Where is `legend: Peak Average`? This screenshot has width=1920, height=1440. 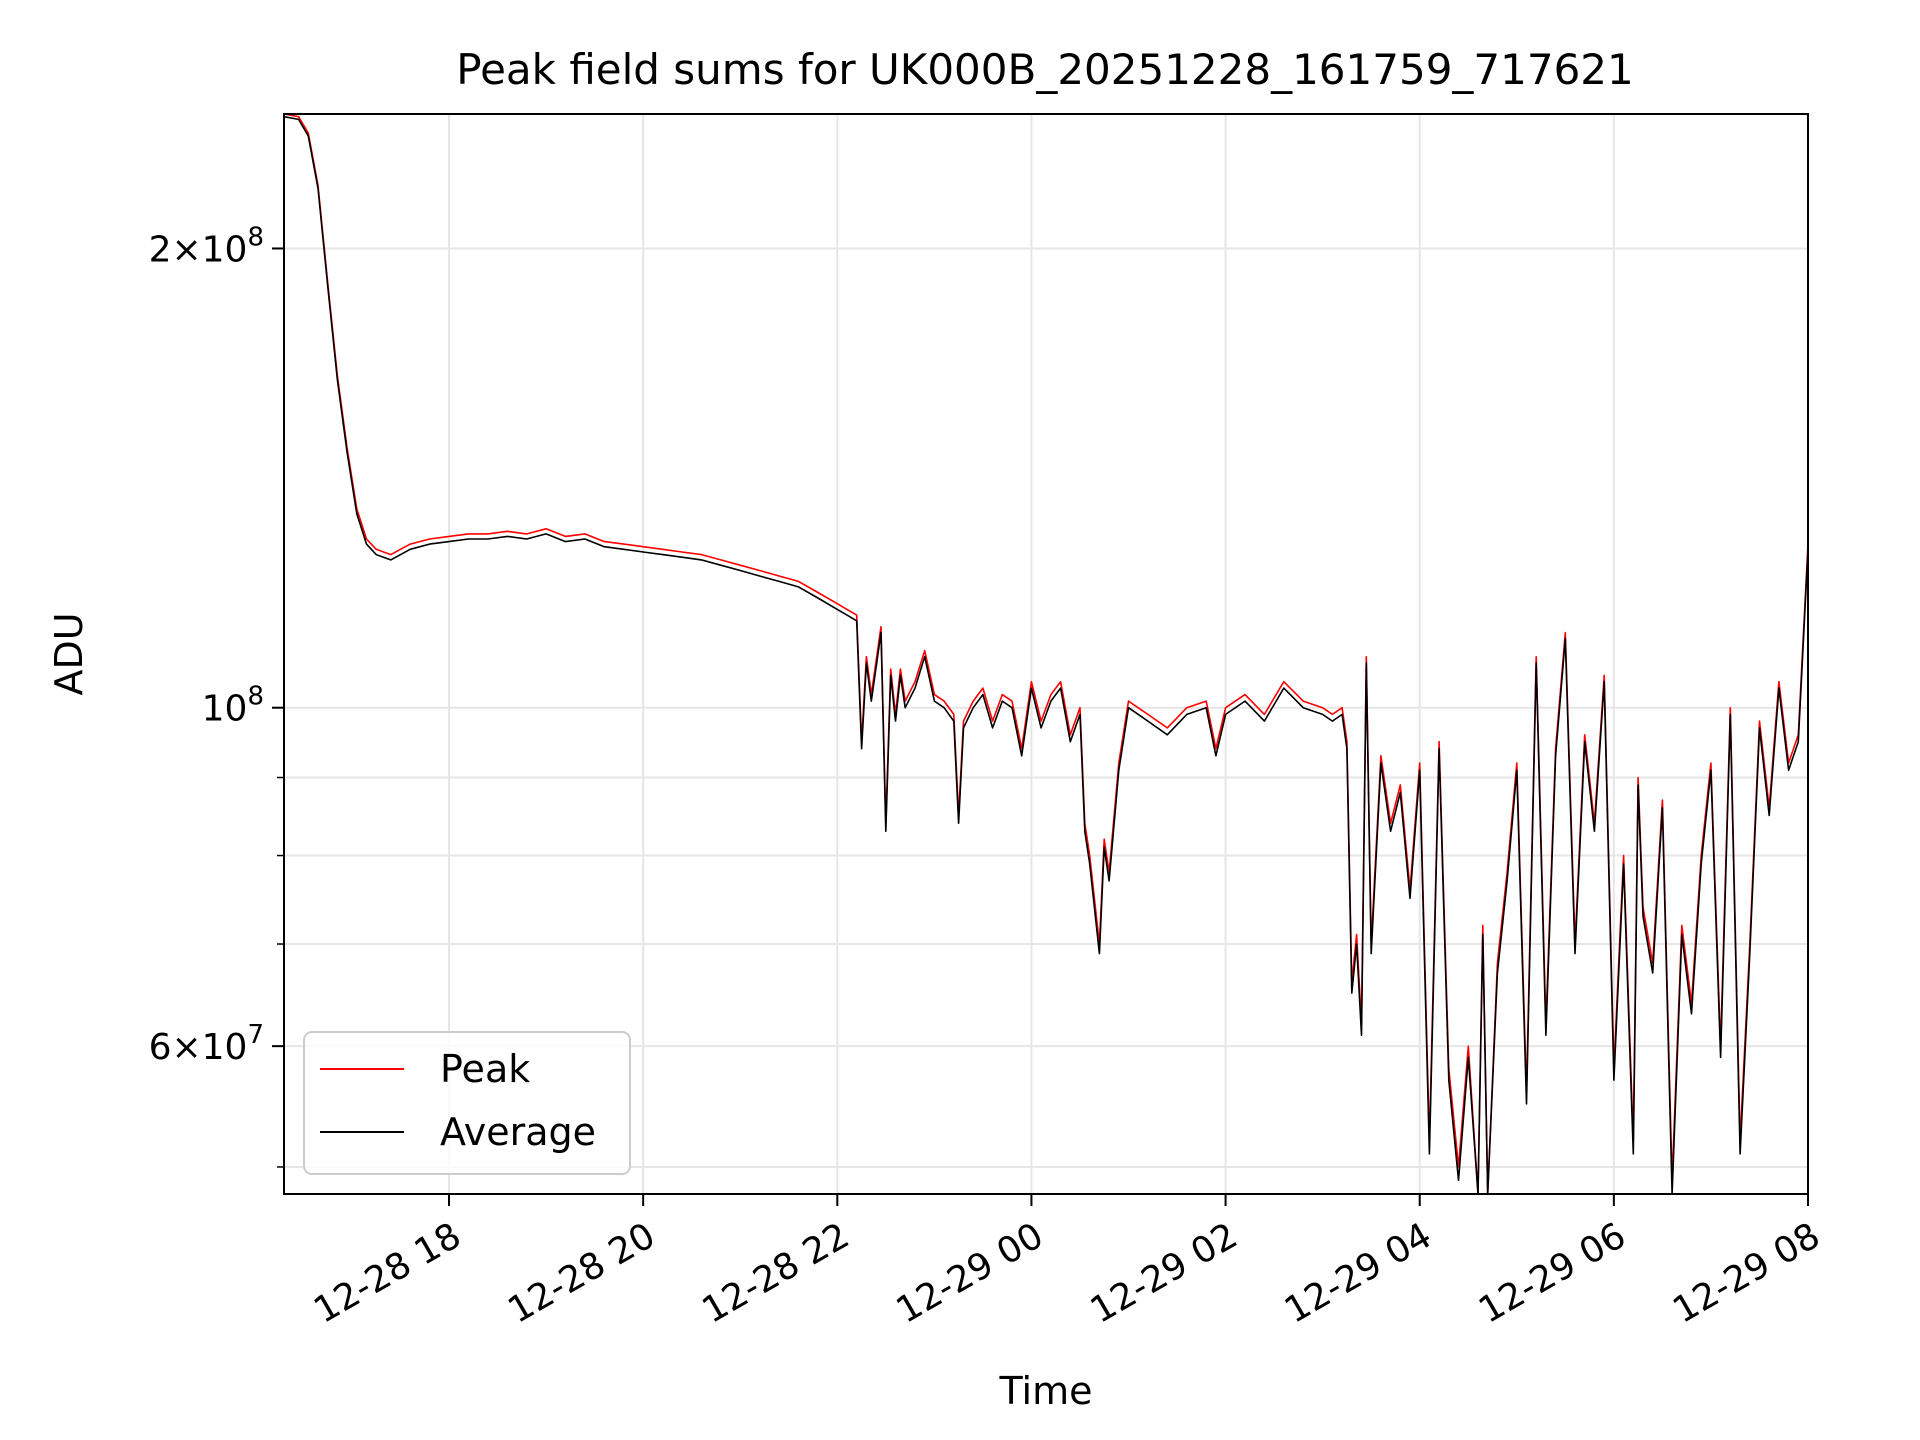
legend: Peak Average is located at coordinates (467, 1103).